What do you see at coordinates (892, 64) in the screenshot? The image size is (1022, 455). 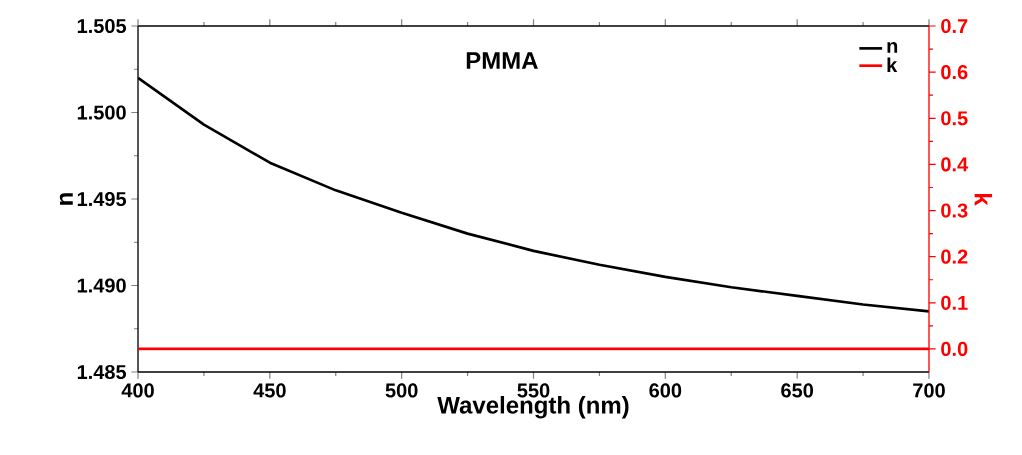 I see `legend-label: k` at bounding box center [892, 64].